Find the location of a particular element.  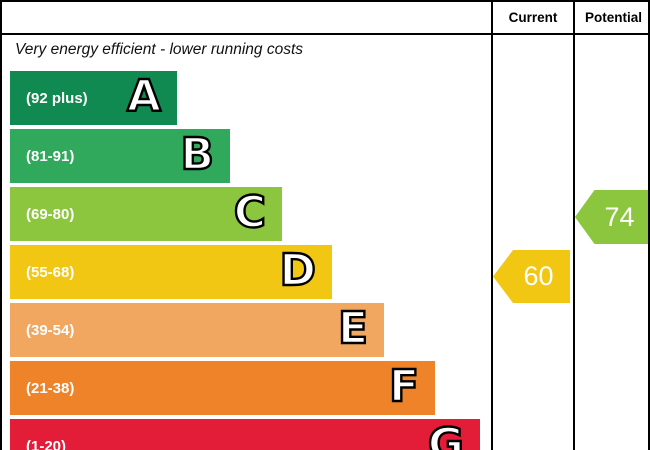

potential-rating-value: 74 is located at coordinates (619, 216).